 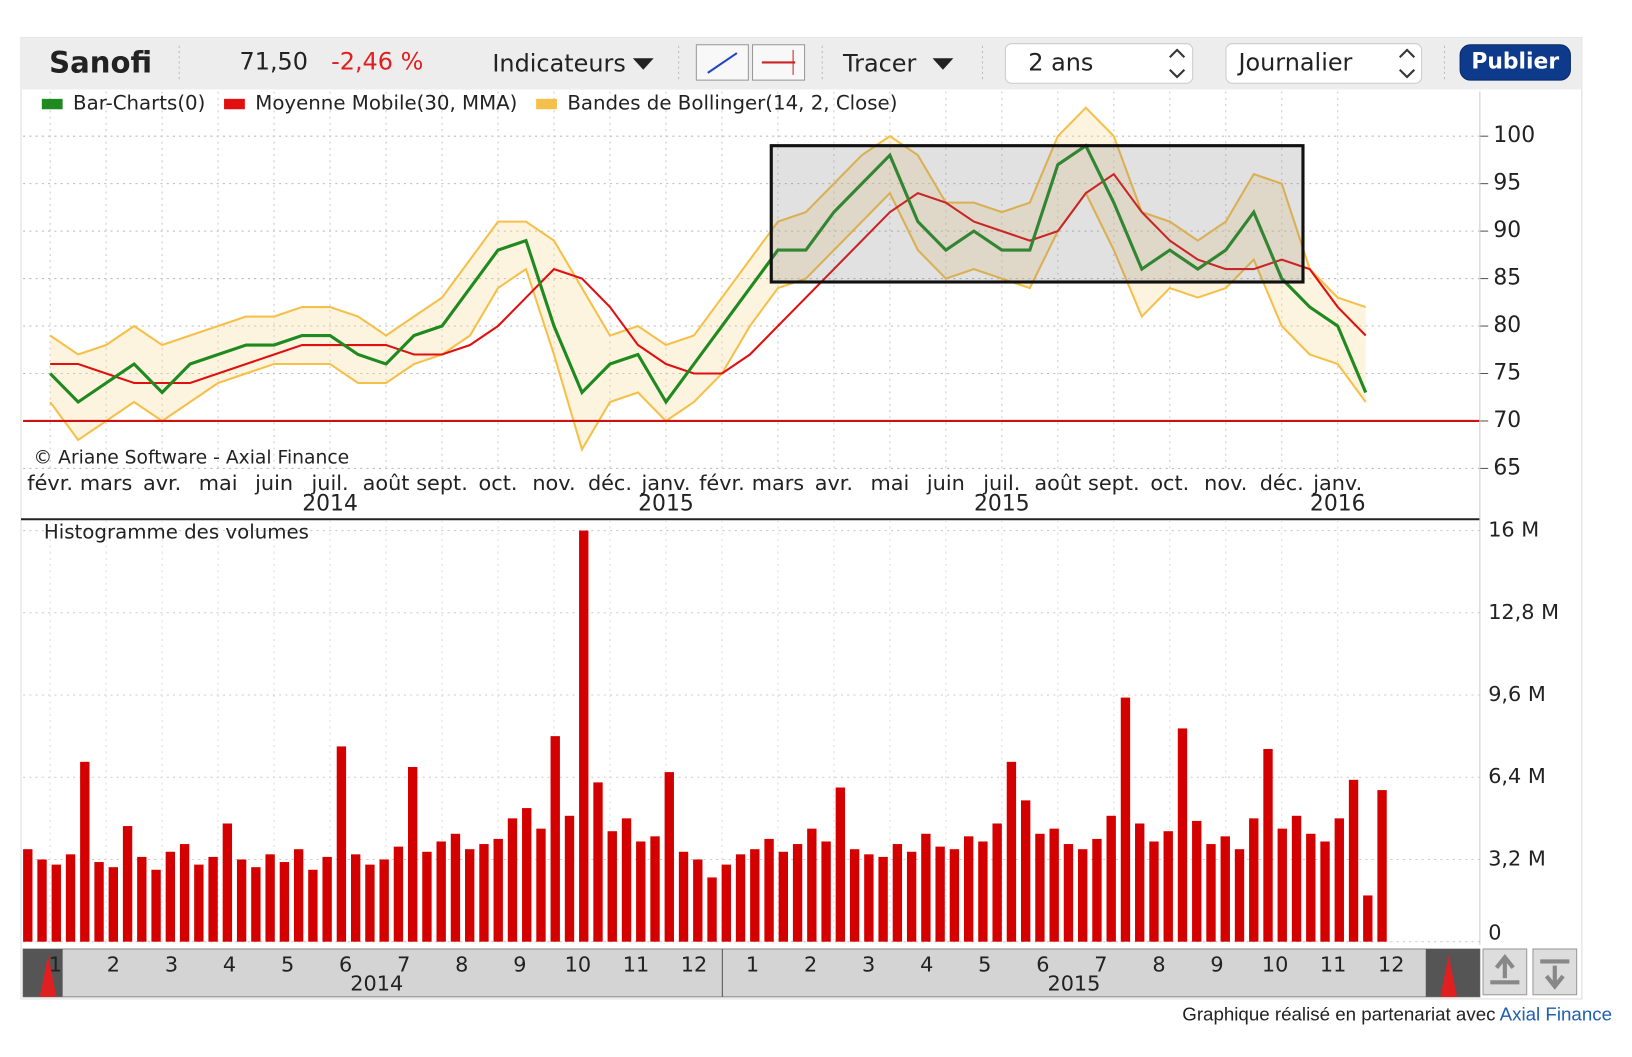 What do you see at coordinates (1507, 230) in the screenshot?
I see `y-tick-label: 90` at bounding box center [1507, 230].